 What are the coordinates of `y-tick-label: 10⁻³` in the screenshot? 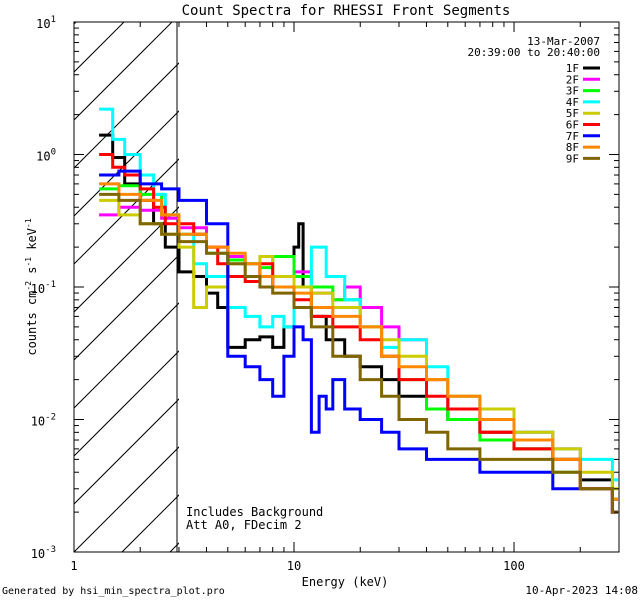 It's located at (43, 553).